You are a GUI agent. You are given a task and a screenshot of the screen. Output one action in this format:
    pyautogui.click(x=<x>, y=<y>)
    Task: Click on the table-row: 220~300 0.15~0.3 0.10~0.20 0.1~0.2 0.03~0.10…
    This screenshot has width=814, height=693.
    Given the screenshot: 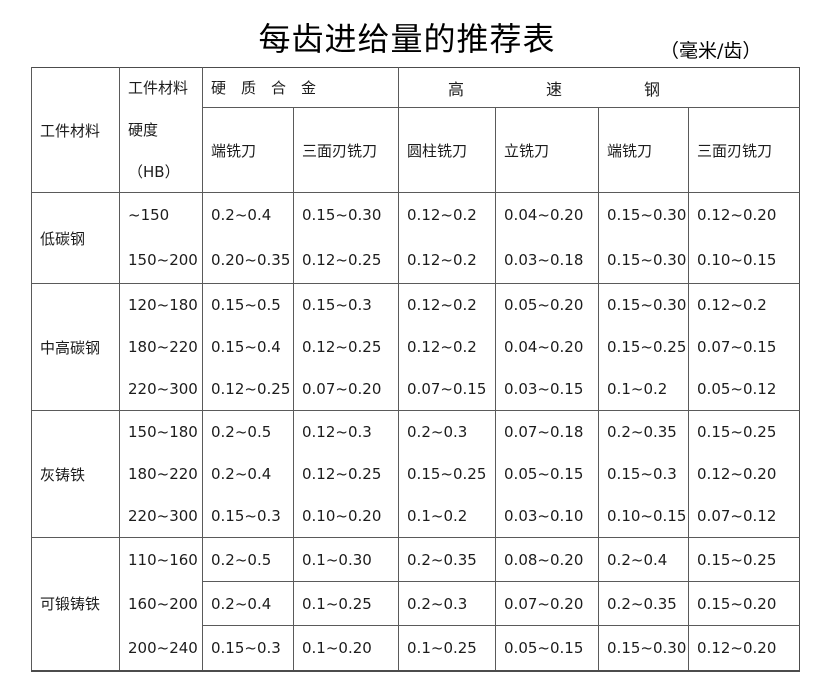 What is the action you would take?
    pyautogui.click(x=416, y=516)
    